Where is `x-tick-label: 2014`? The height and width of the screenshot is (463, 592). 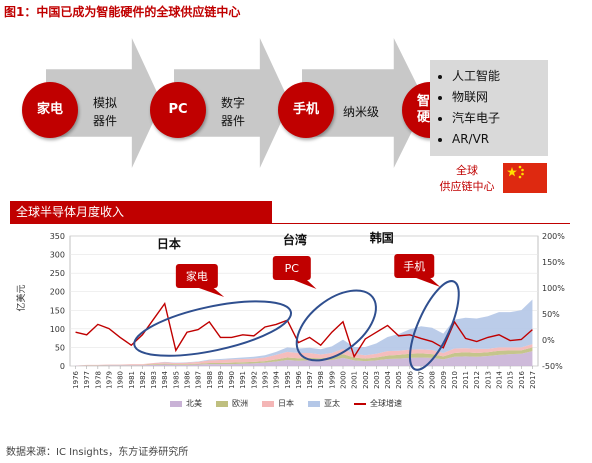 x-tick-label: 2014 is located at coordinates (500, 379).